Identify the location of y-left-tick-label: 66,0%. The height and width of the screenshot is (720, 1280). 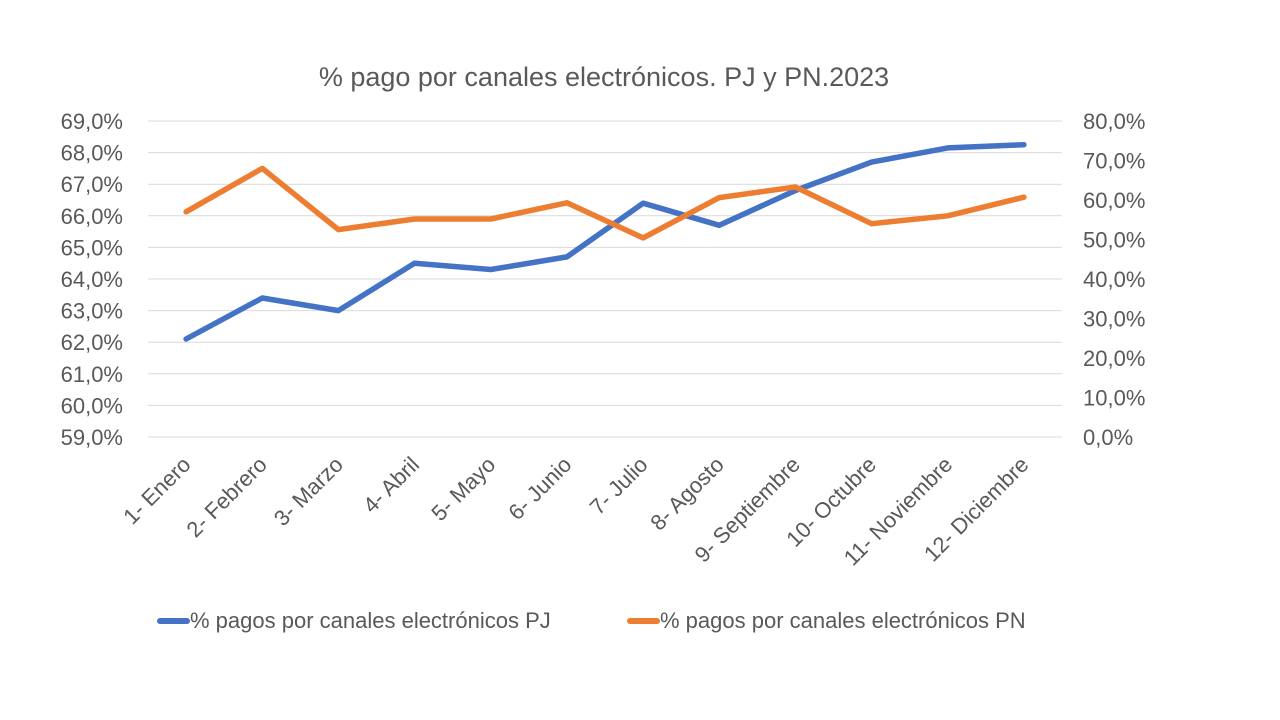
(92, 216).